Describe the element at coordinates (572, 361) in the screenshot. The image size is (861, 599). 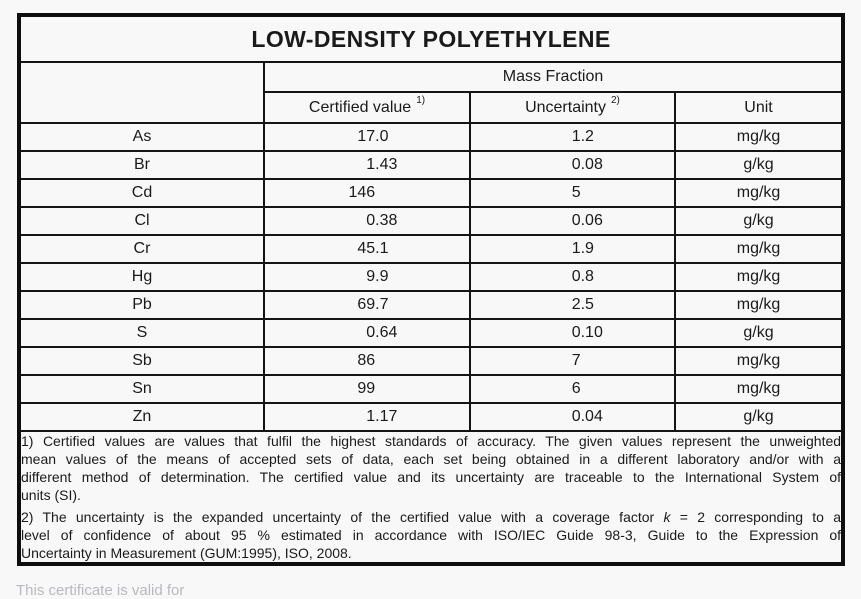
I see `uncertainty-cell: 7` at that location.